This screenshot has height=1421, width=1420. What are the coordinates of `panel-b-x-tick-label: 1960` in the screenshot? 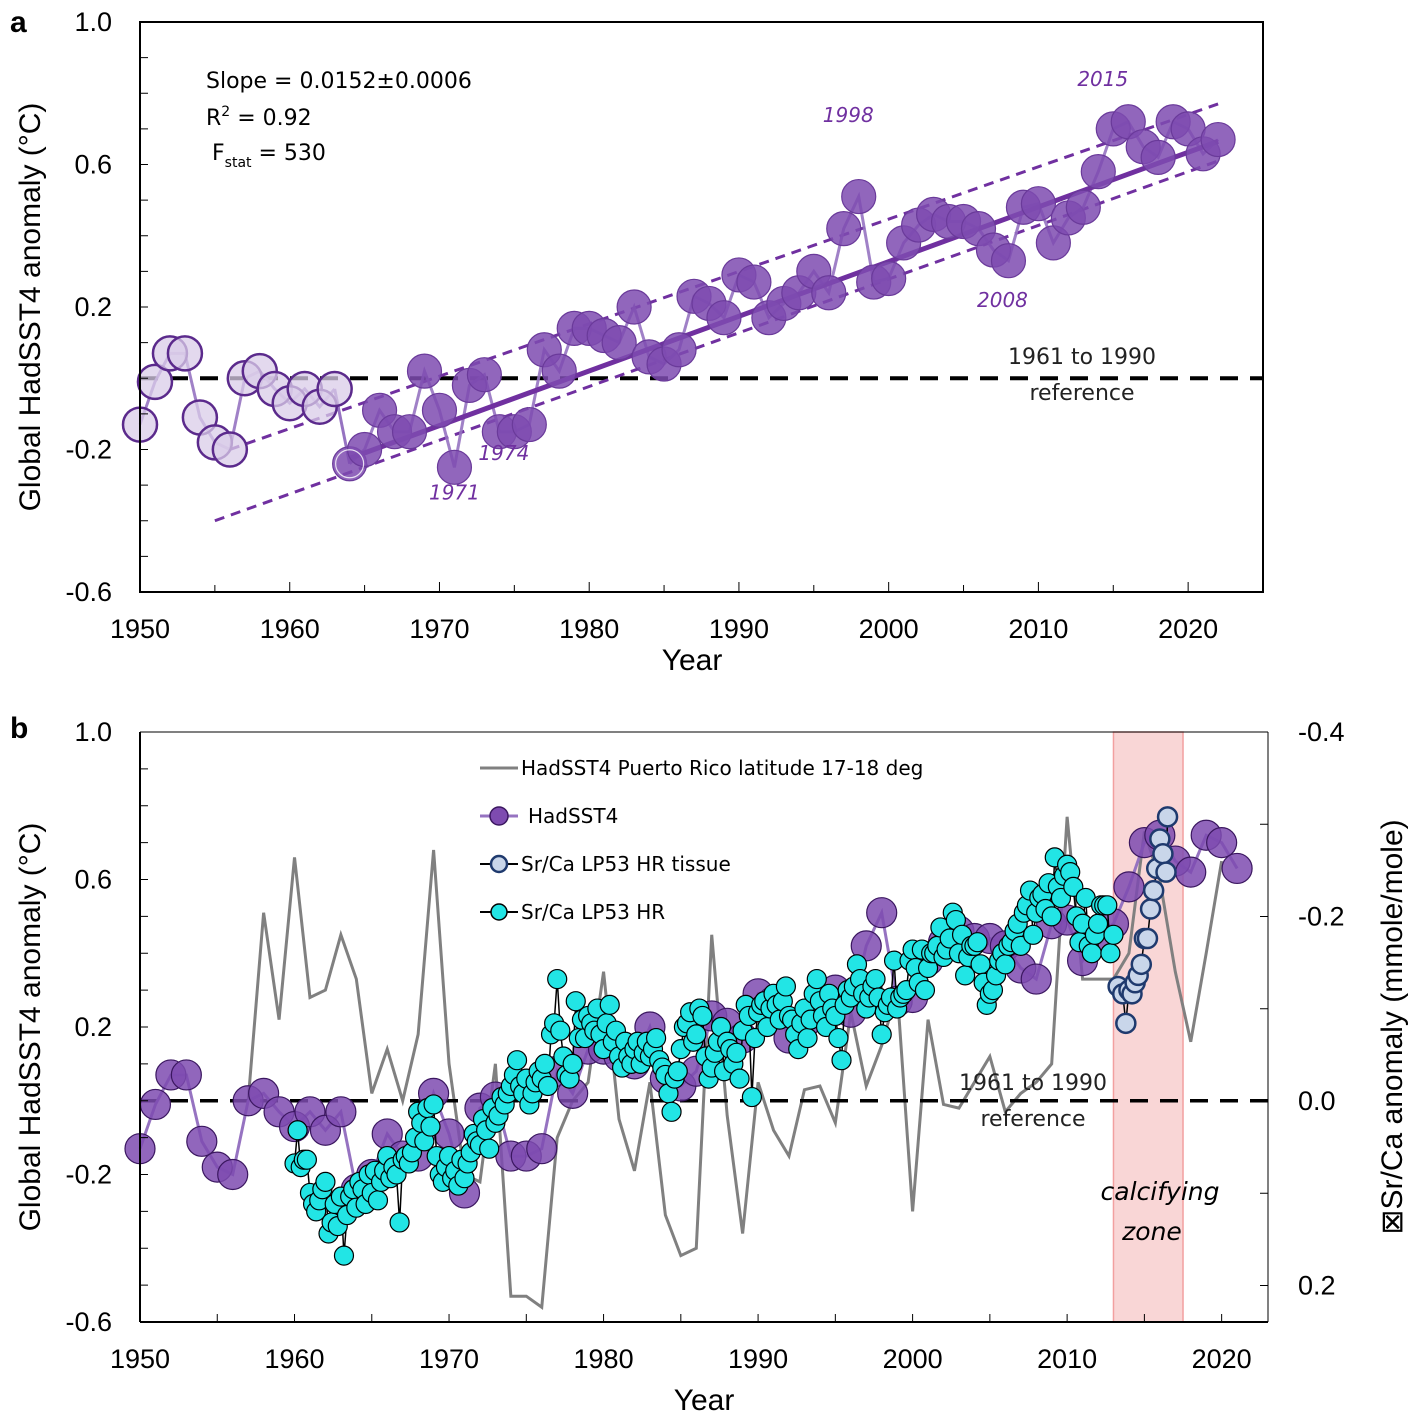 It's located at (294, 1359).